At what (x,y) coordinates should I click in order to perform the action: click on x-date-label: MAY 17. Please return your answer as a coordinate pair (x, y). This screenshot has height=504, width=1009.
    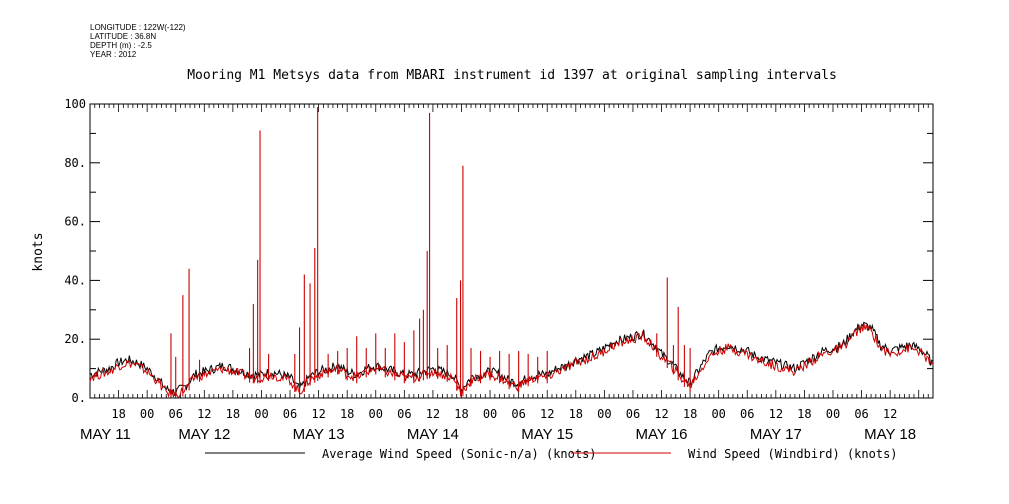
    Looking at the image, I should click on (776, 434).